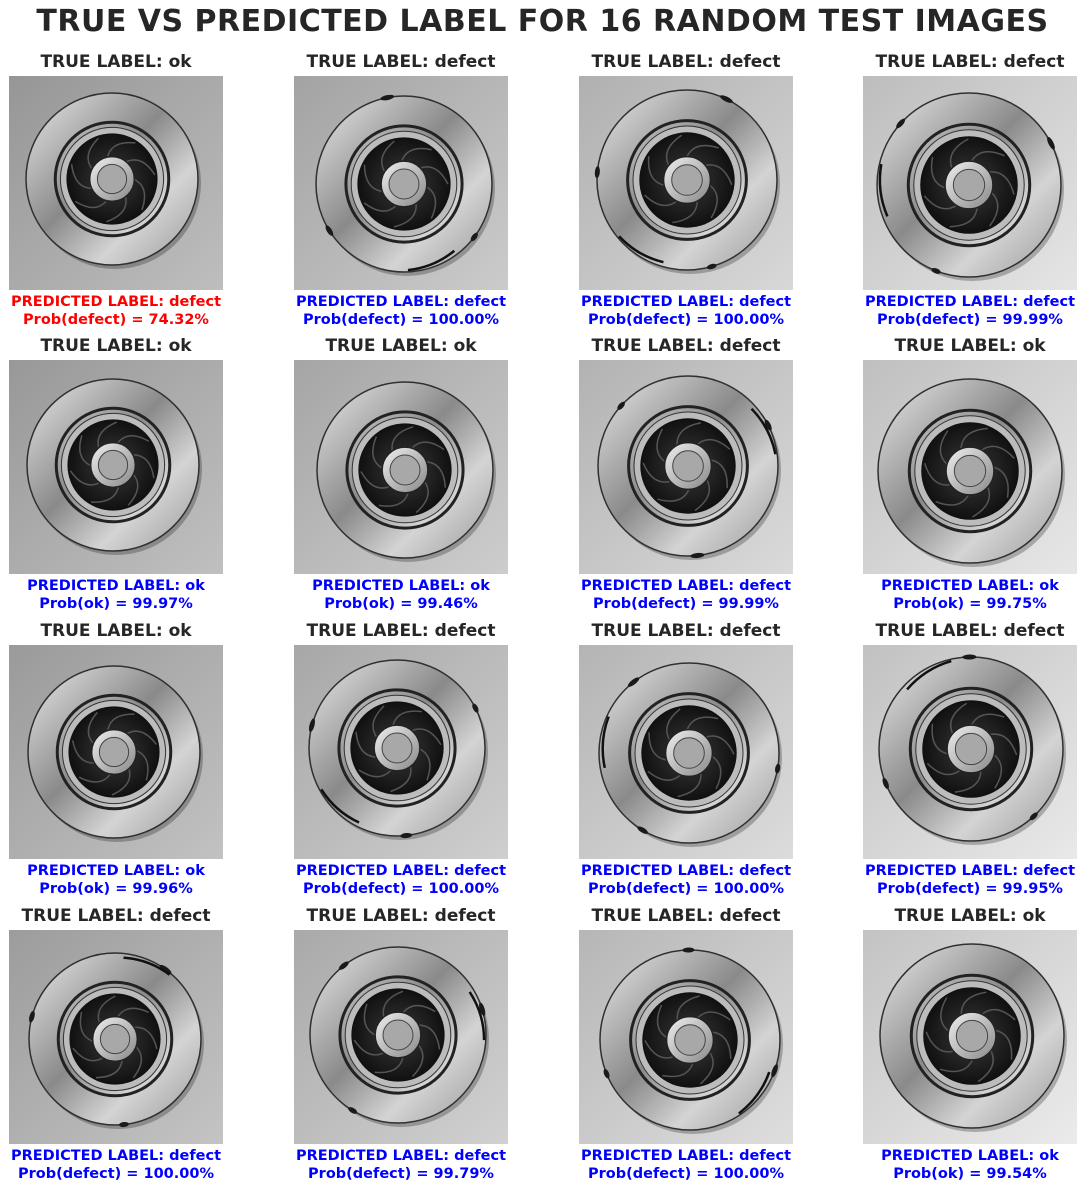  Describe the element at coordinates (116, 320) in the screenshot. I see `prediction-probability: Prob(defect) = 74.32%` at that location.